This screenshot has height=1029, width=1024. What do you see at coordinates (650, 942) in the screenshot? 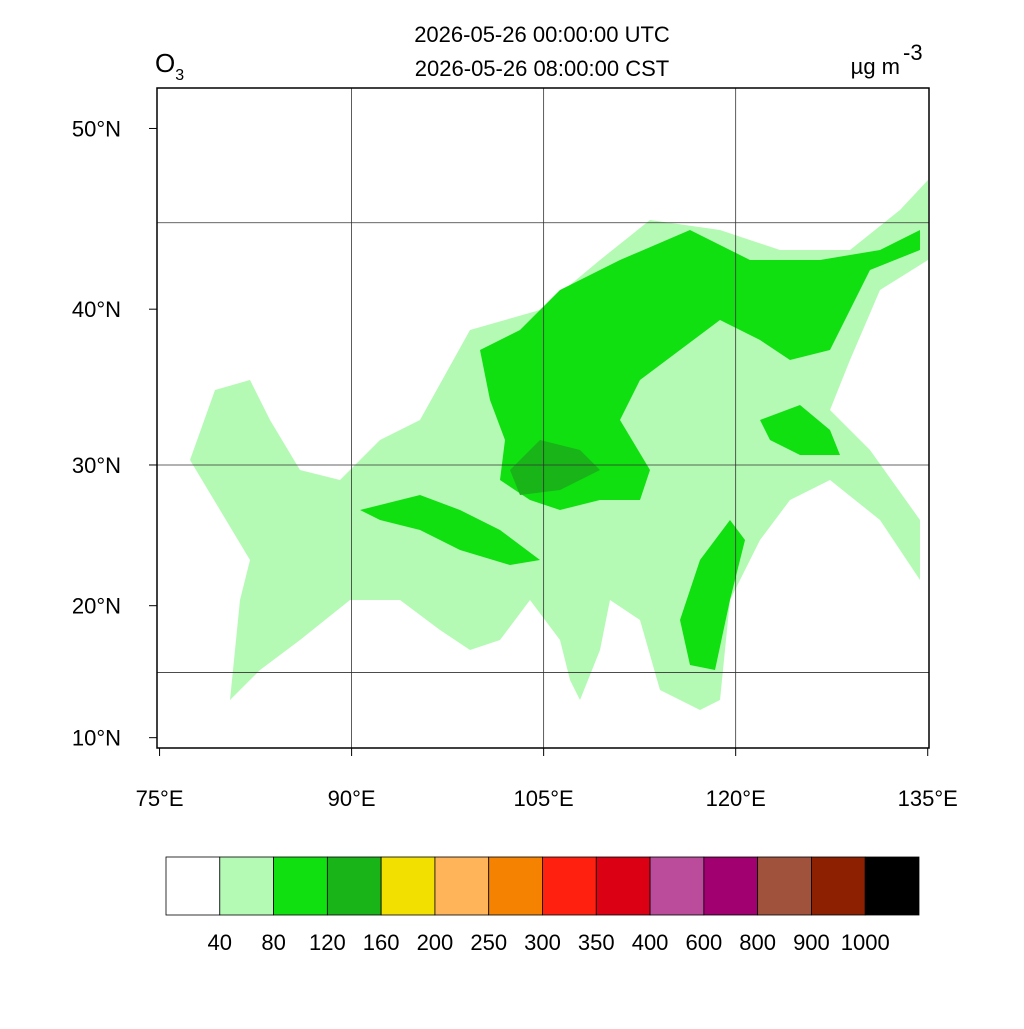
I see `colorbar-label: 400` at bounding box center [650, 942].